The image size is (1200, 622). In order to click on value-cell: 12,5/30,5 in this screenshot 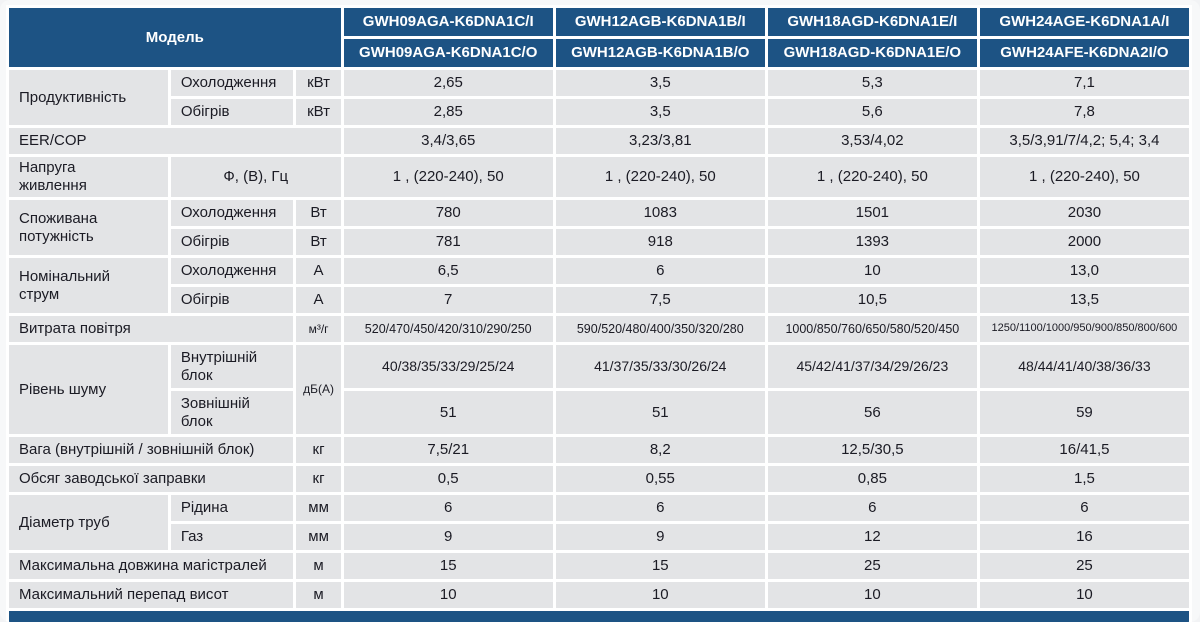, I will do `click(872, 450)`.